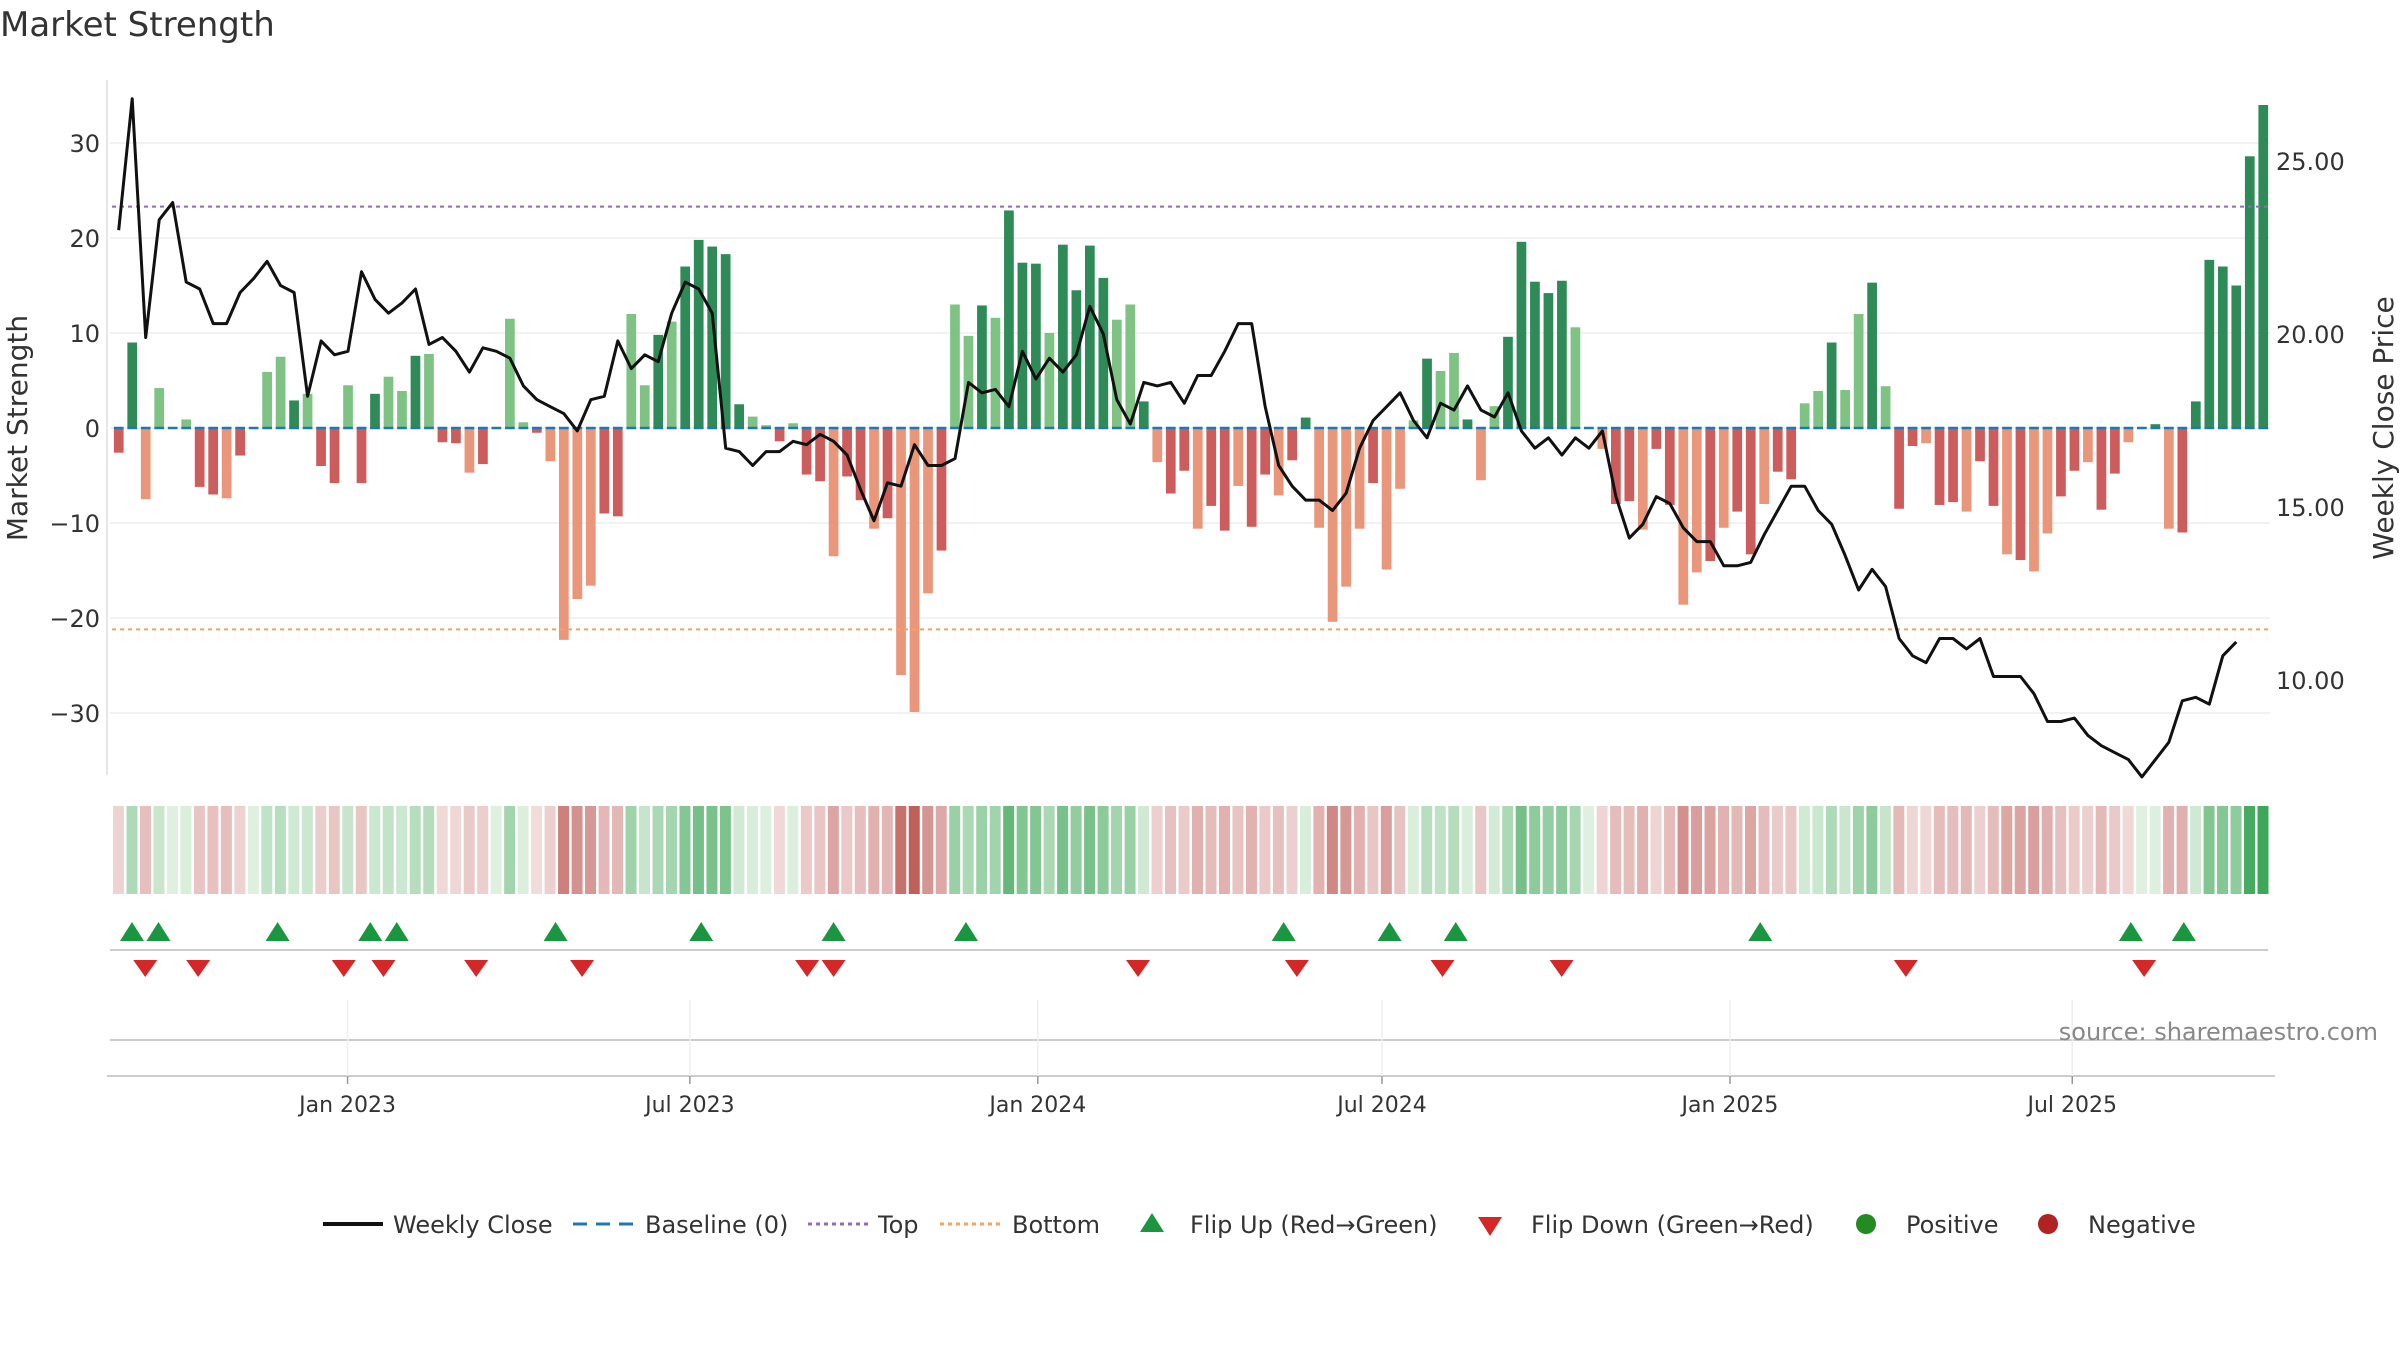 Image resolution: width=2400 pixels, height=1350 pixels. What do you see at coordinates (74, 619) in the screenshot?
I see `left-tick-label: −20` at bounding box center [74, 619].